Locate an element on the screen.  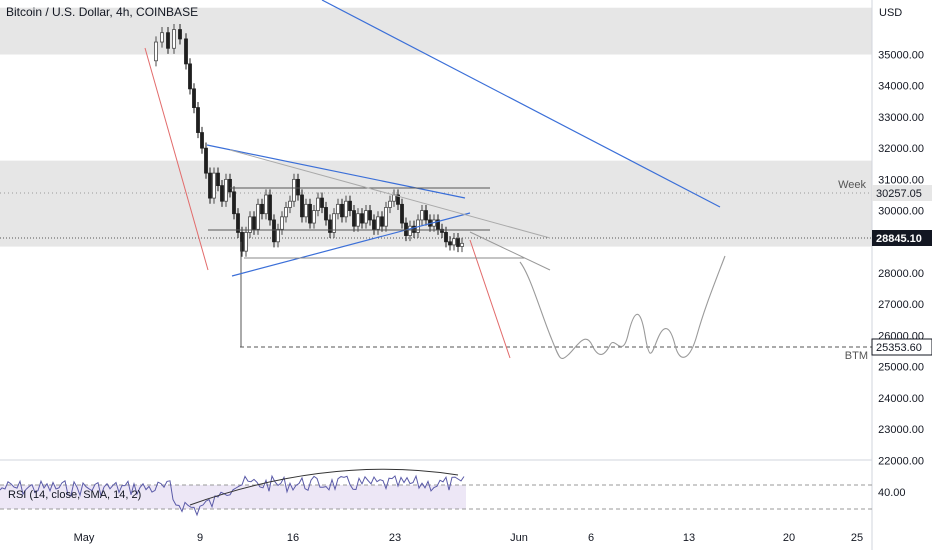
btm-price-label: 25353.60 is located at coordinates (899, 348).